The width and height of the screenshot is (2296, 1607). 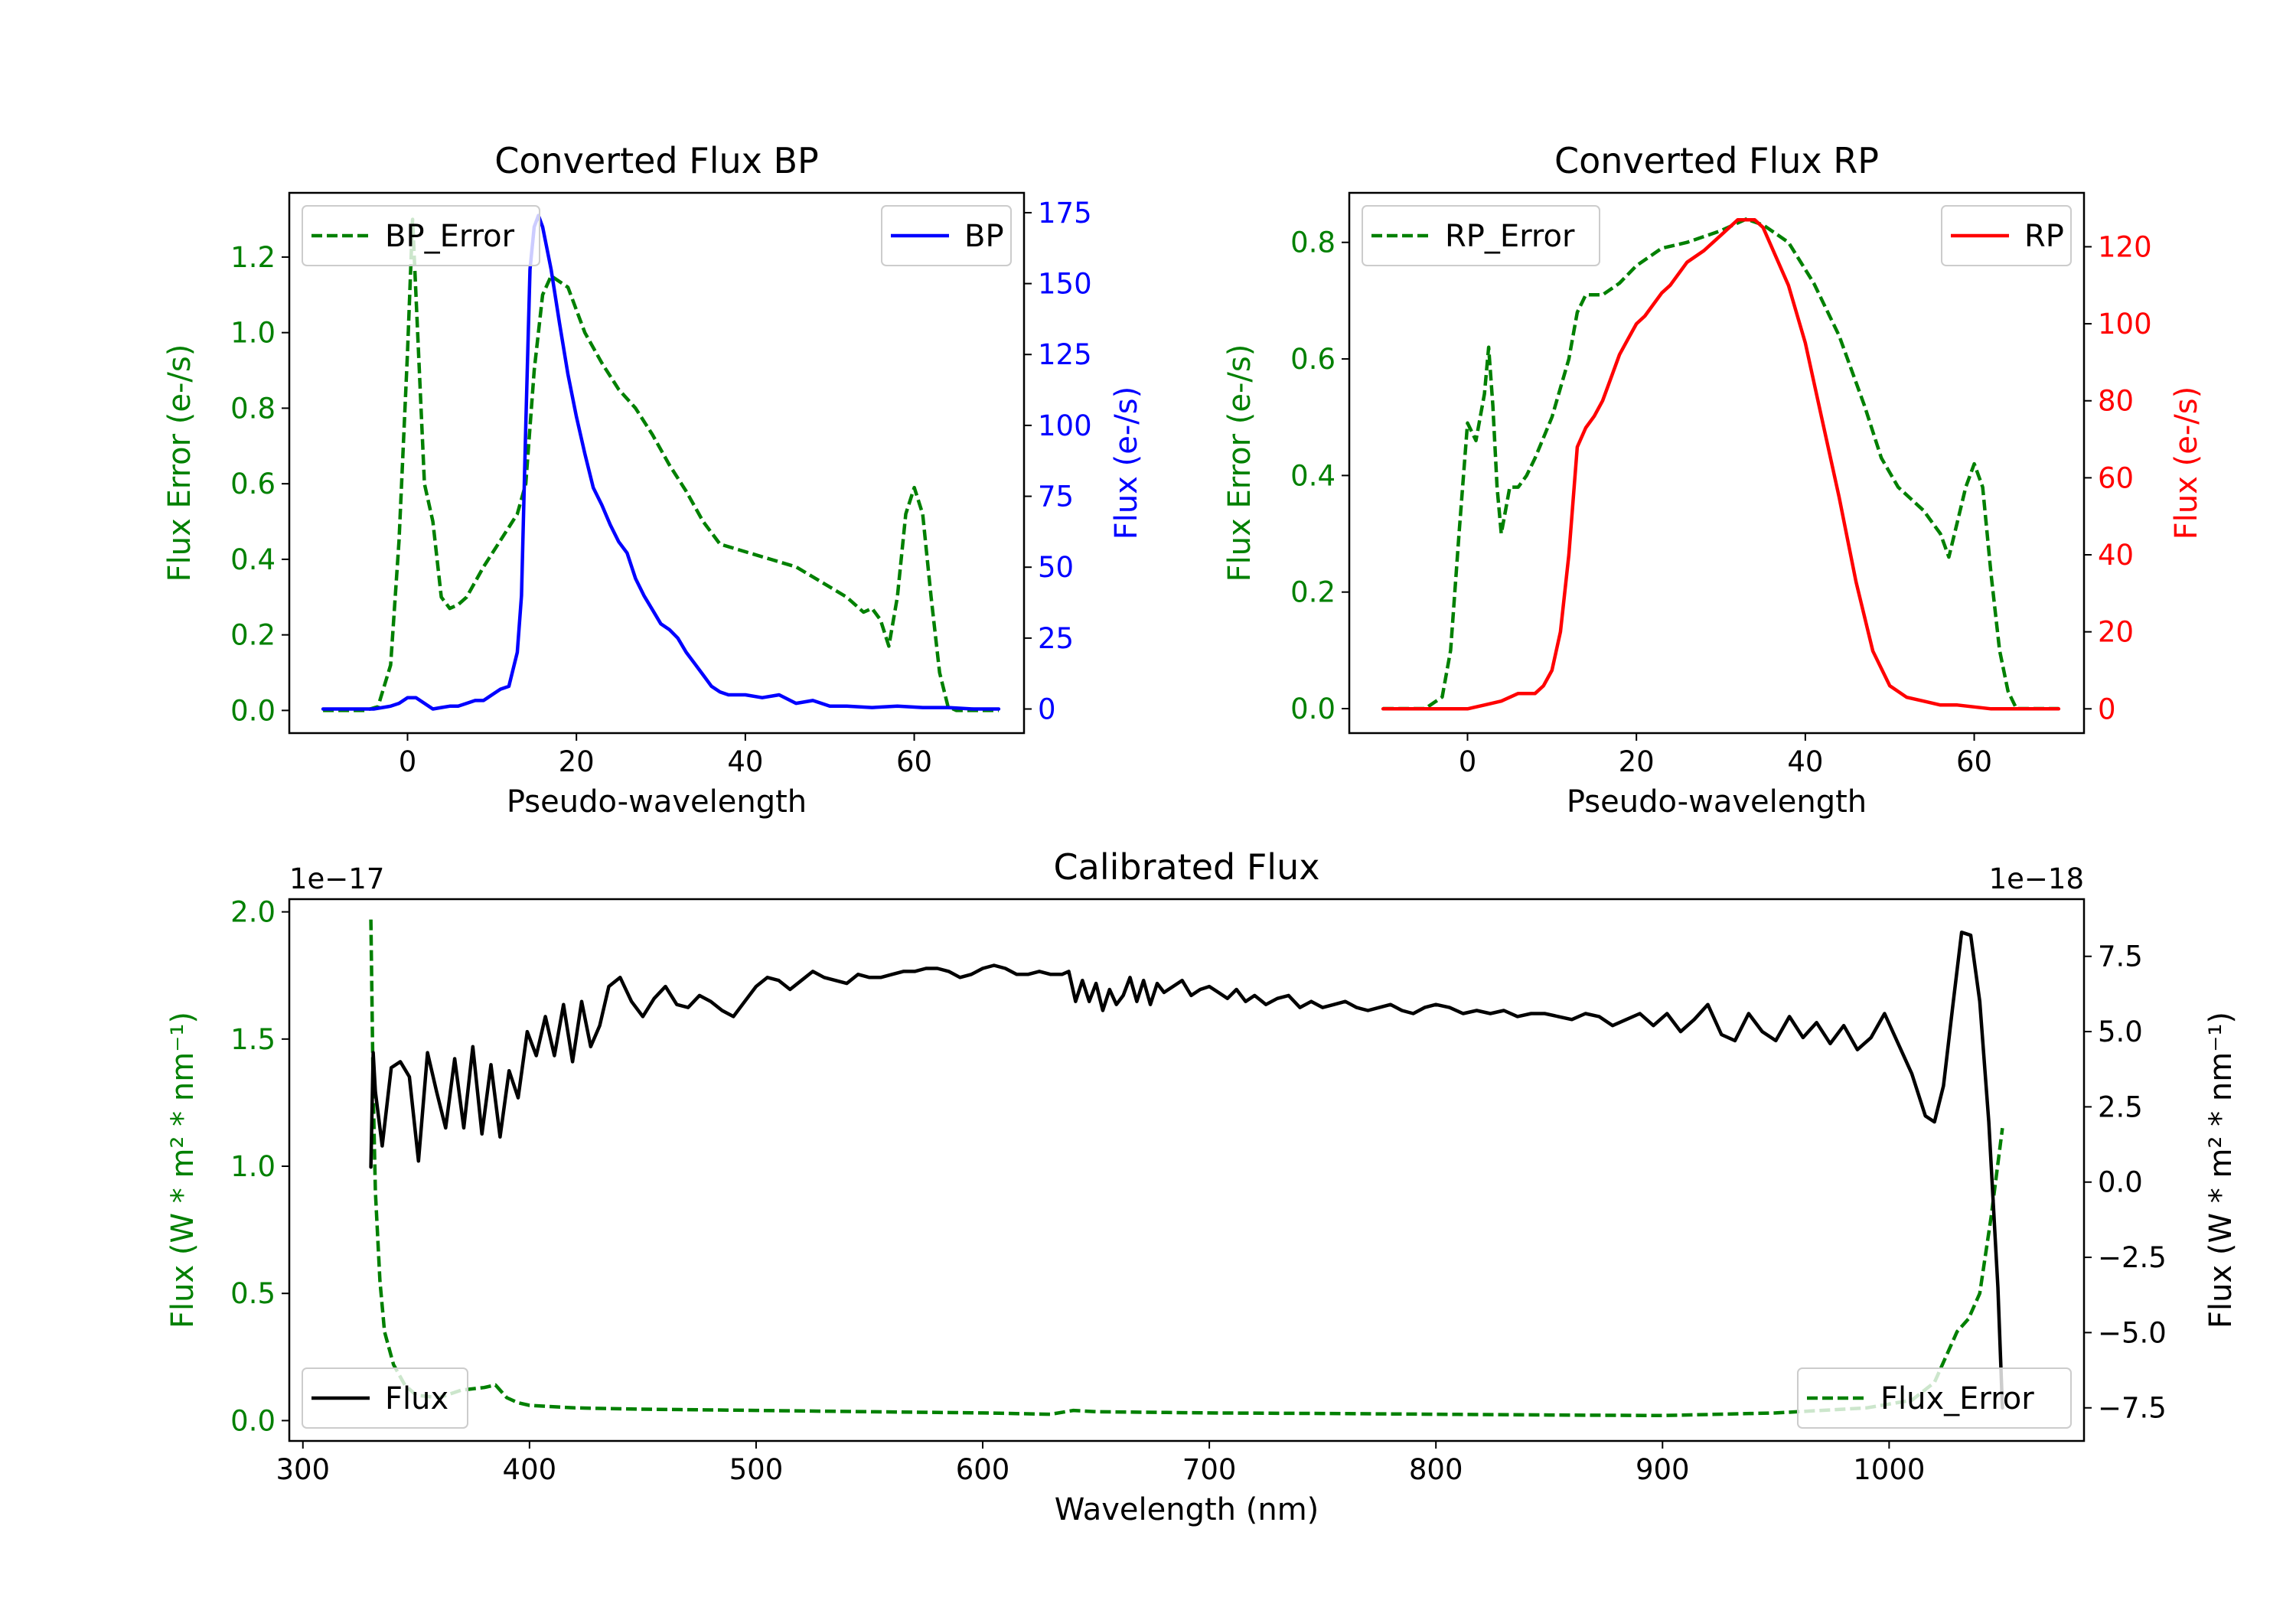 I want to click on bp-ytick-left-label: 0.6, so click(x=253, y=484).